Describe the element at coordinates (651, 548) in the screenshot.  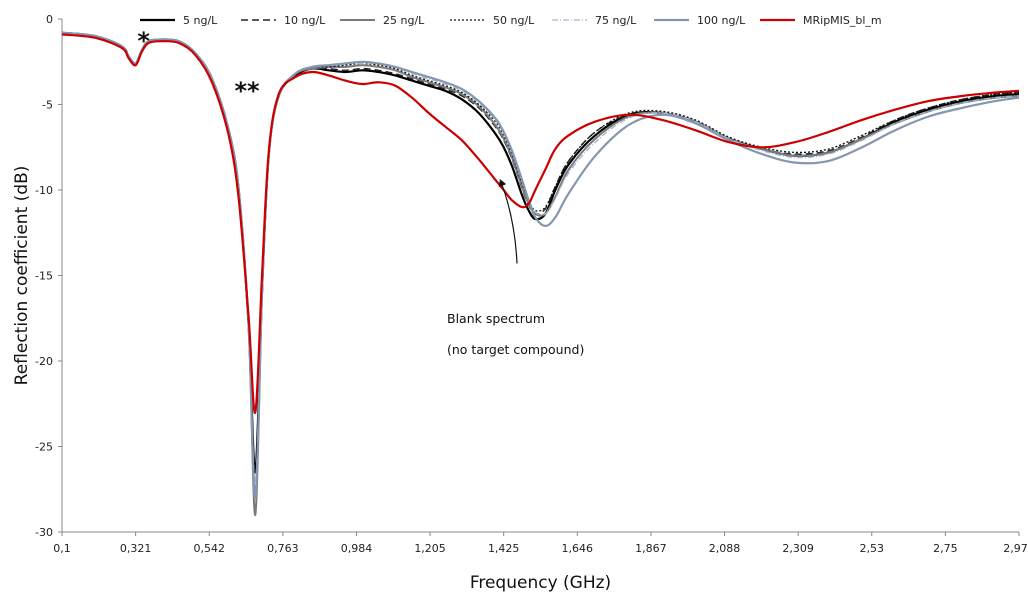
I see `x-tick-label: 1,867` at that location.